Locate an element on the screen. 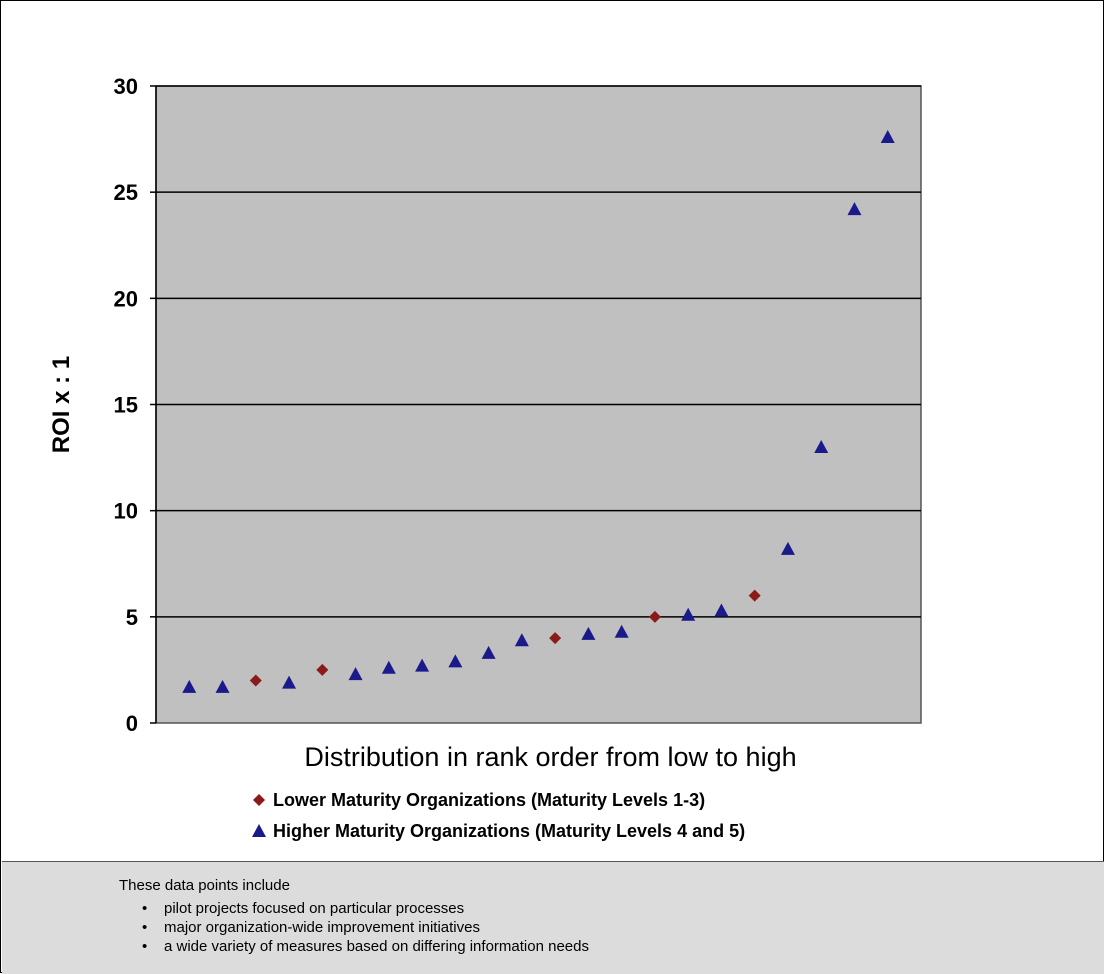 Image resolution: width=1104 pixels, height=974 pixels. y-tick-label: 5 is located at coordinates (132, 617).